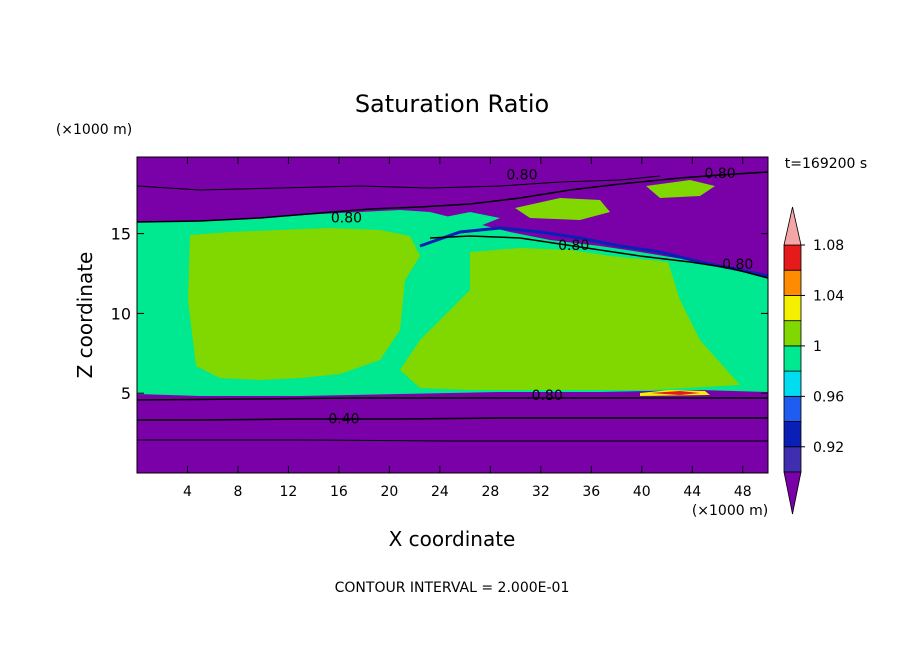  What do you see at coordinates (591, 492) in the screenshot?
I see `x-tick-label: 36` at bounding box center [591, 492].